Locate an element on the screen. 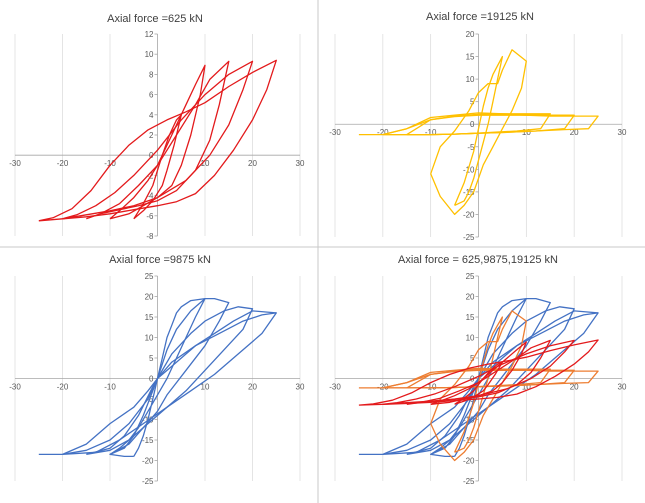 The width and height of the screenshot is (645, 503). overlay-3-loop-4-line is located at coordinates (478, 372).